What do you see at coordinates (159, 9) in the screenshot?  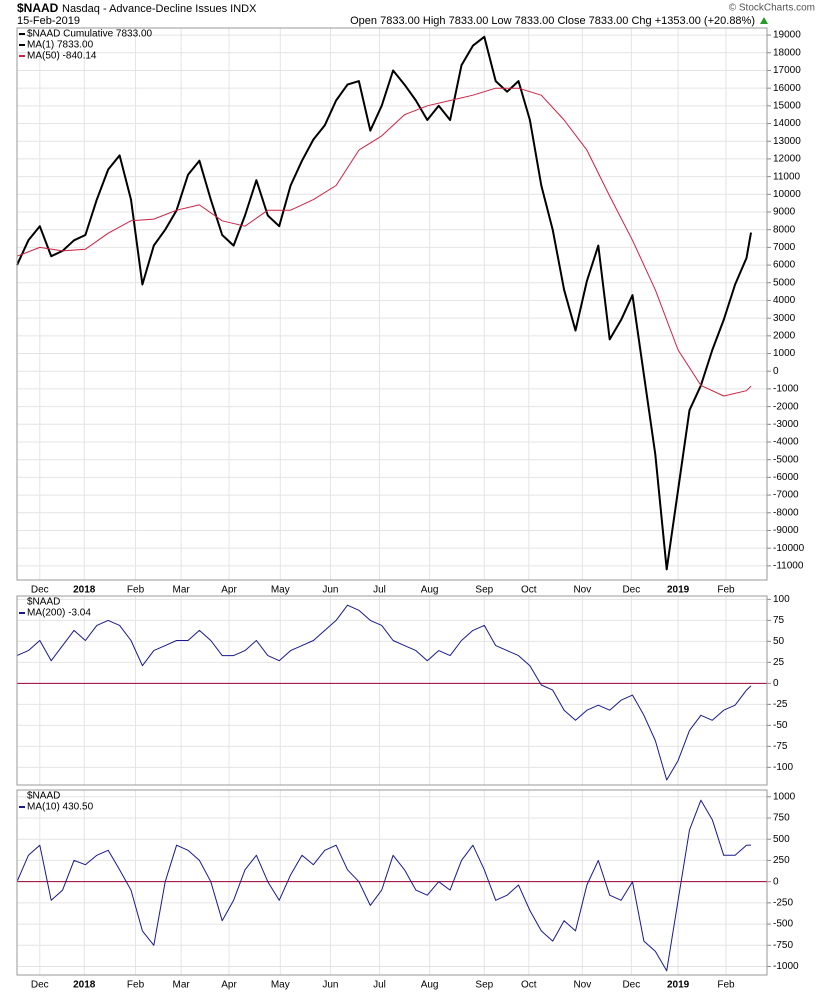 I see `chart-subtitle: Nasdaq - Advance-Decline Issues INDX` at bounding box center [159, 9].